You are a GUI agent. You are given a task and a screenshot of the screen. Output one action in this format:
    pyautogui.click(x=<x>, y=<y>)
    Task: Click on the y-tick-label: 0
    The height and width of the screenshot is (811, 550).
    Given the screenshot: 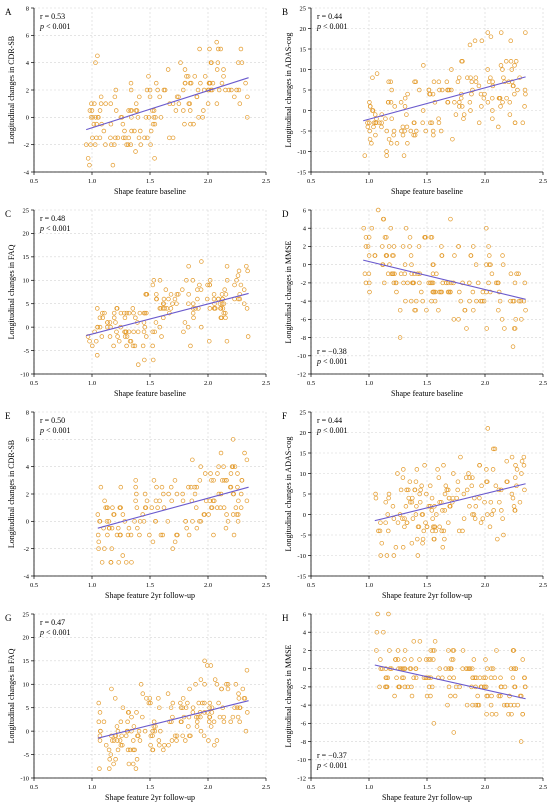 What is the action you would take?
    pyautogui.click(x=27, y=731)
    